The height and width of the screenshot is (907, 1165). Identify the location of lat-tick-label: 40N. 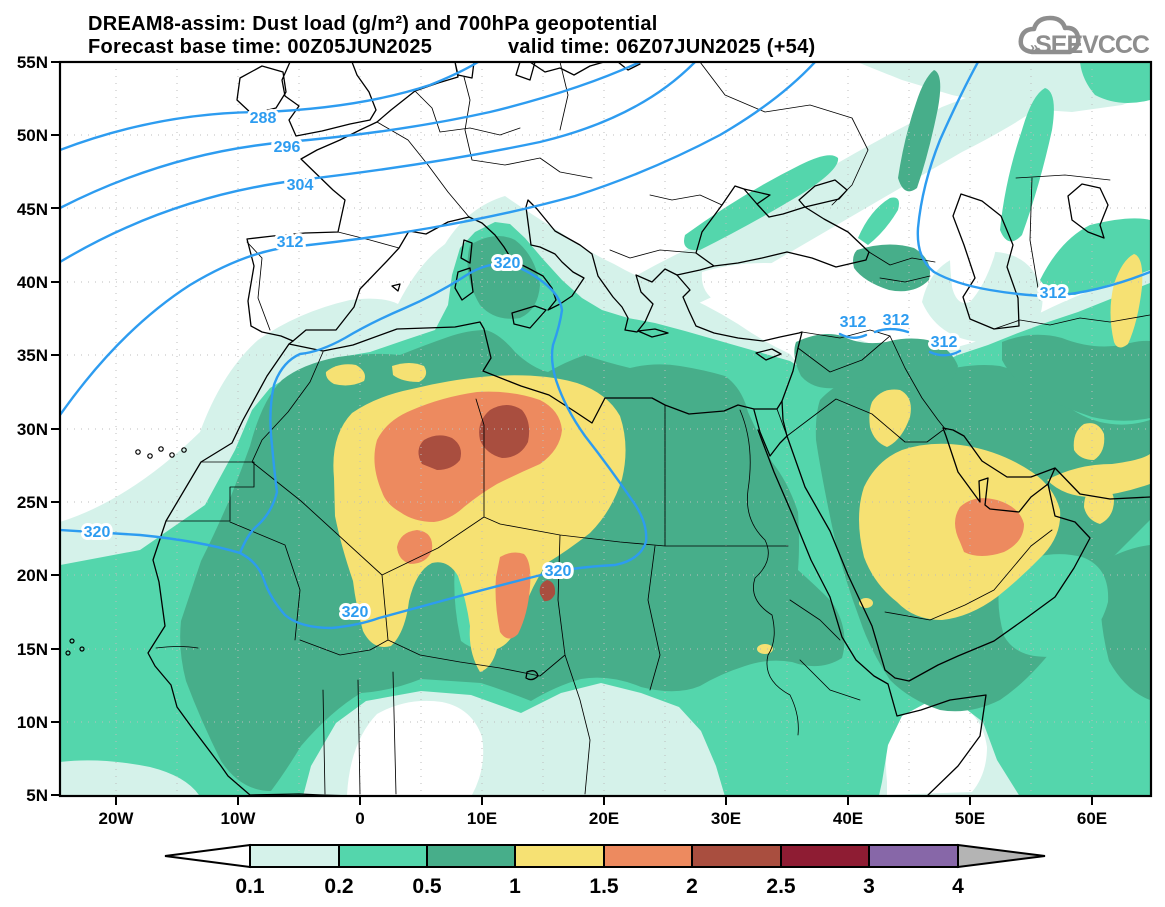
(32, 282).